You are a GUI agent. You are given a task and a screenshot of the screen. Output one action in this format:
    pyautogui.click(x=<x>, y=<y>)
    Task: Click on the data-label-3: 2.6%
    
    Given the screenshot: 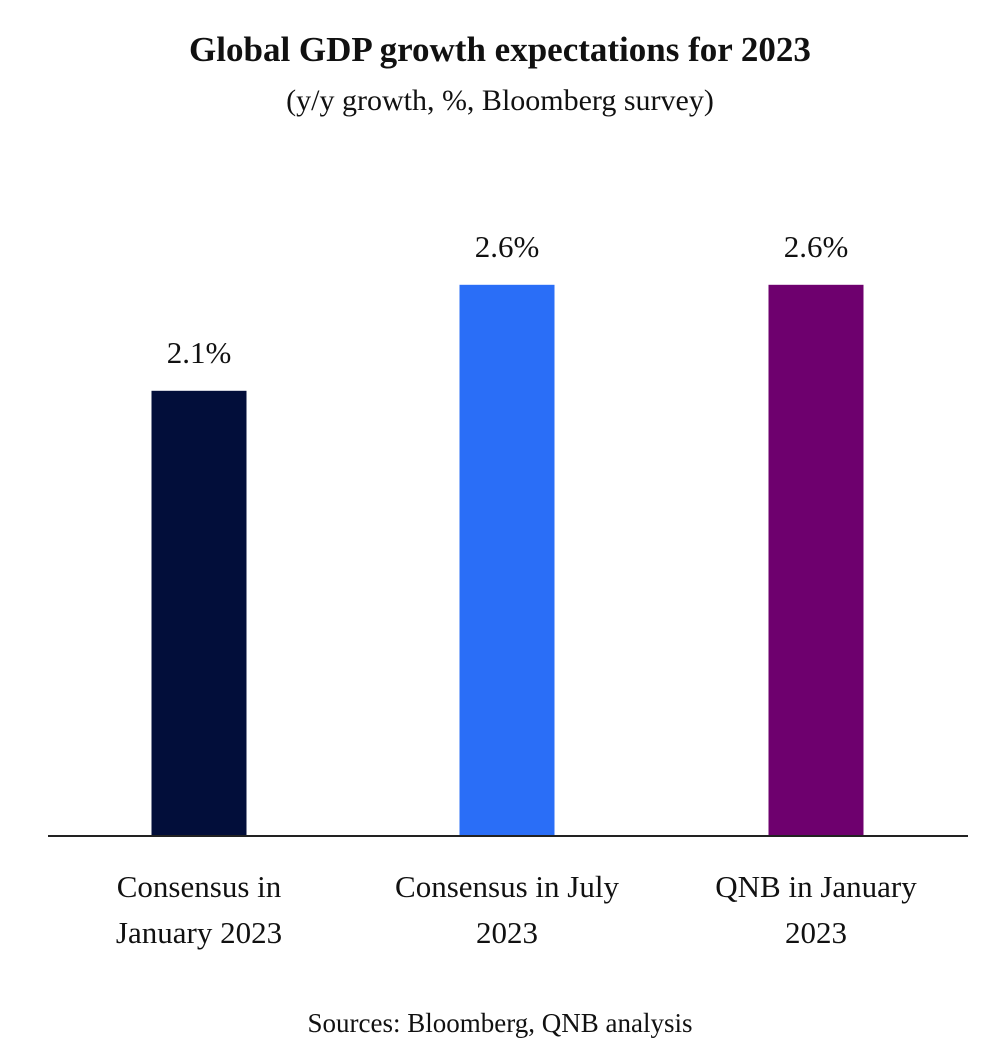 What is the action you would take?
    pyautogui.click(x=816, y=246)
    